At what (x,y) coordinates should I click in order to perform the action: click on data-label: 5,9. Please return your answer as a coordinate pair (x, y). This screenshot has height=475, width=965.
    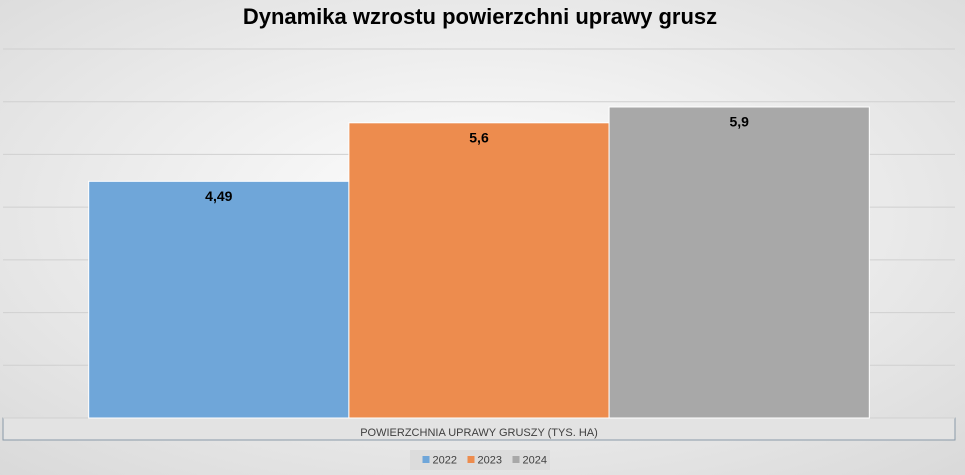
    Looking at the image, I should click on (739, 122).